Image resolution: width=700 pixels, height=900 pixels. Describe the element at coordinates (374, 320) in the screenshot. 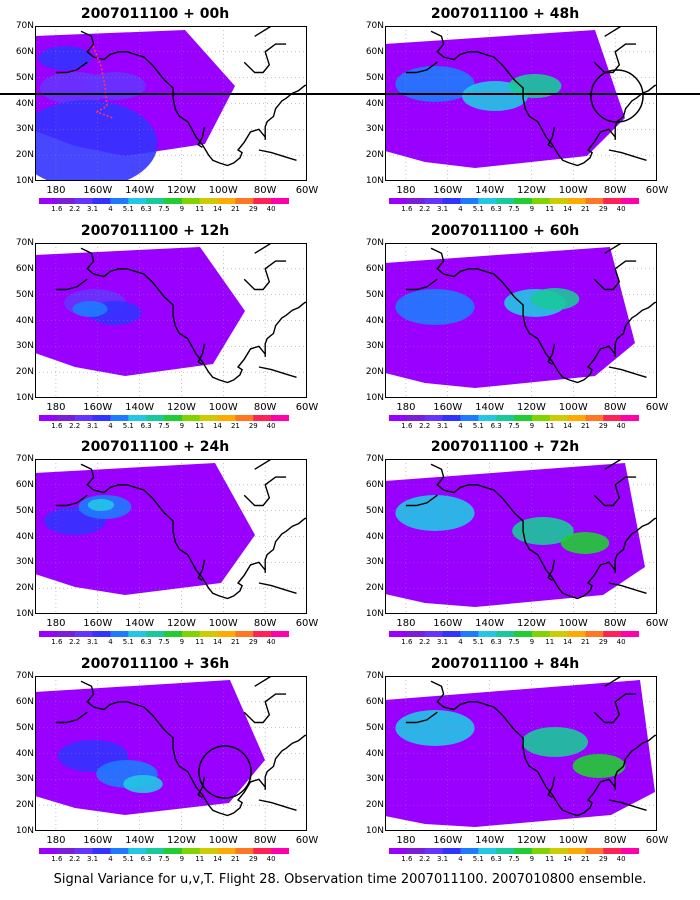

I see `lat-tick-label: 40N` at that location.